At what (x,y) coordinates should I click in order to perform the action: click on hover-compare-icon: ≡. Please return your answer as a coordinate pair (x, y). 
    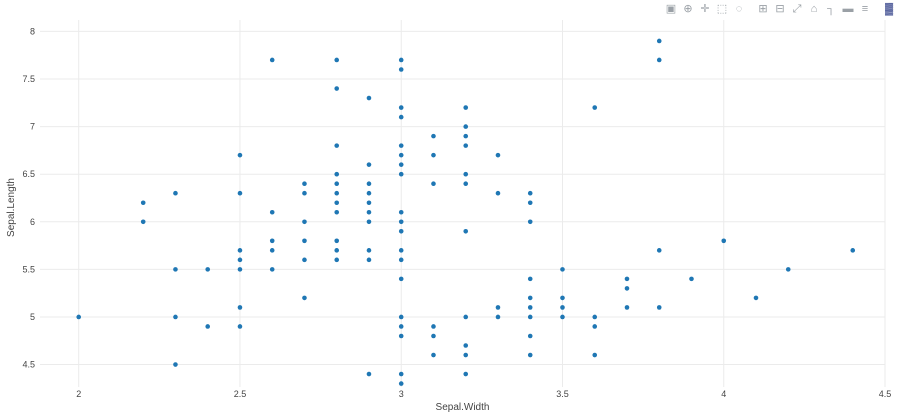
    Looking at the image, I should click on (865, 9).